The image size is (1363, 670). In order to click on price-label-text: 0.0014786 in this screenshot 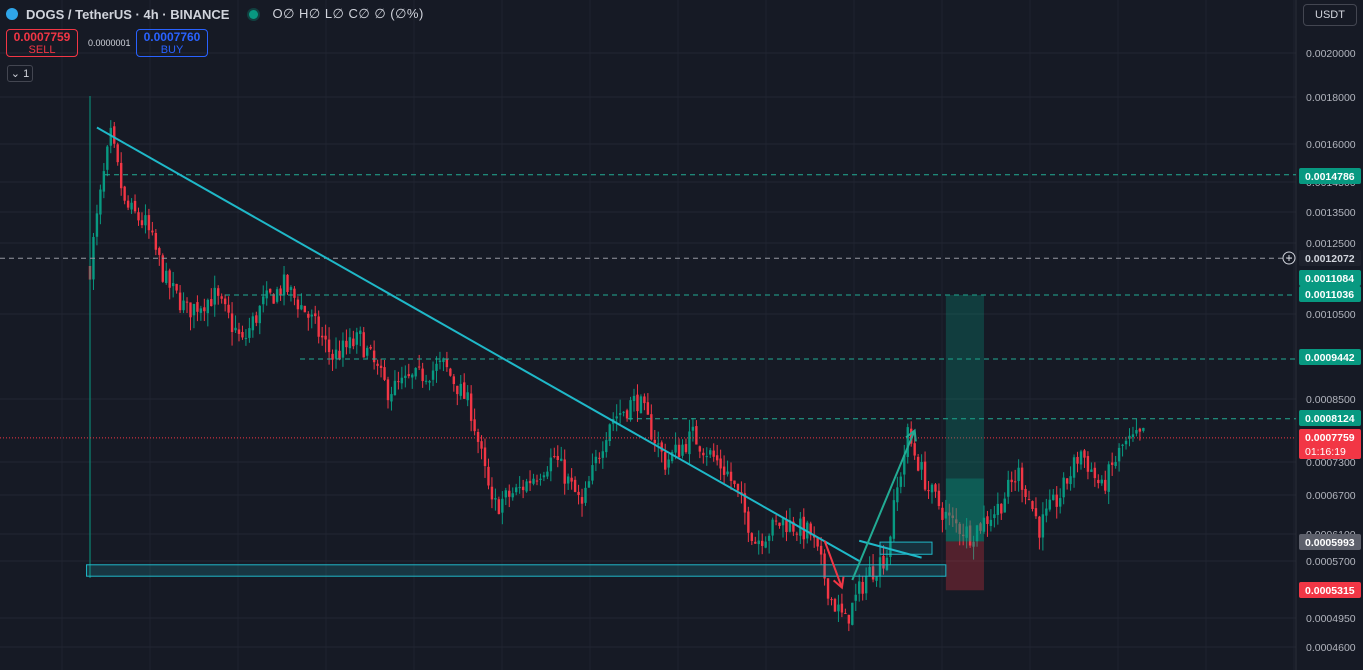, I will do `click(1330, 177)`.